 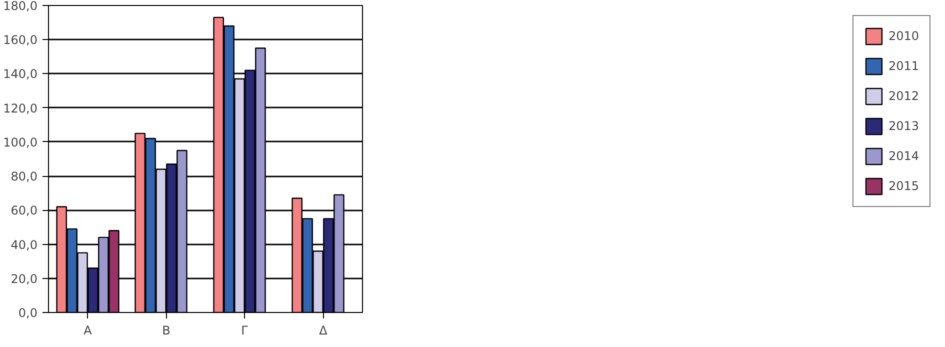 What do you see at coordinates (24, 177) in the screenshot?
I see `y-tick-label: 80,0` at bounding box center [24, 177].